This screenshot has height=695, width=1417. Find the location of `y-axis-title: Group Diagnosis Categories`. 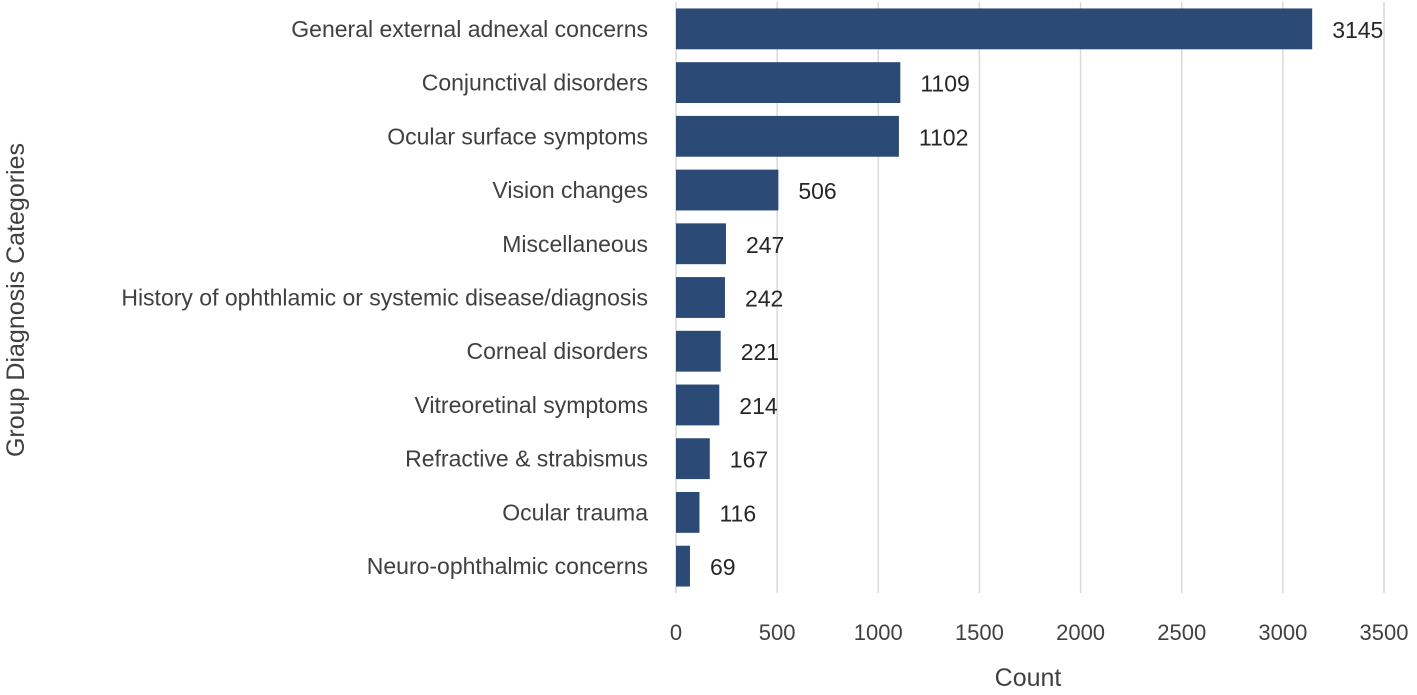

y-axis-title: Group Diagnosis Categories is located at coordinates (16, 300).